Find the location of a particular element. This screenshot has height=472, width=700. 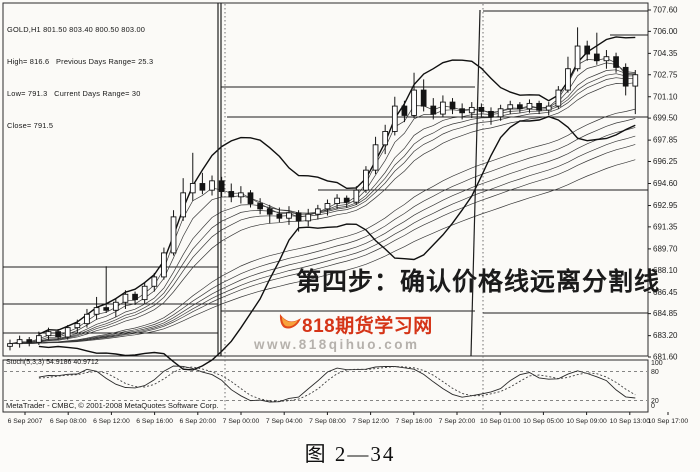

time-axis-label: 6 Sep 12:00 is located at coordinates (111, 421).